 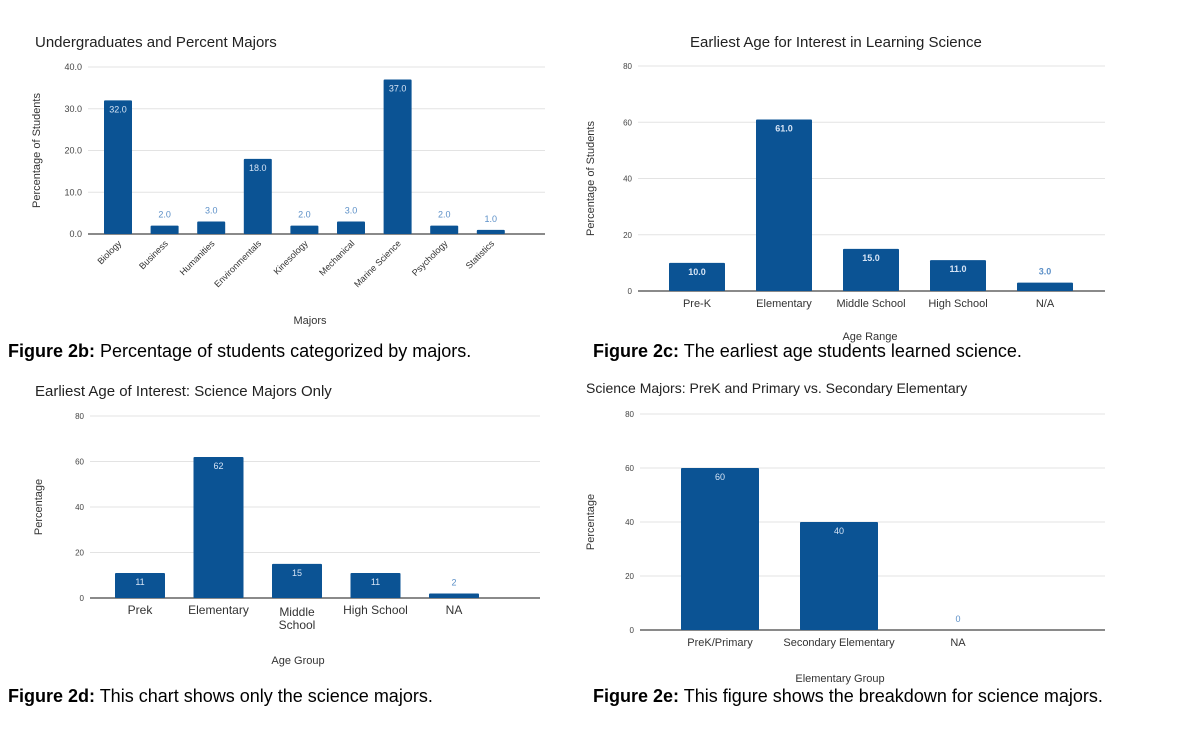 I want to click on bar-marine-science, so click(x=397, y=157).